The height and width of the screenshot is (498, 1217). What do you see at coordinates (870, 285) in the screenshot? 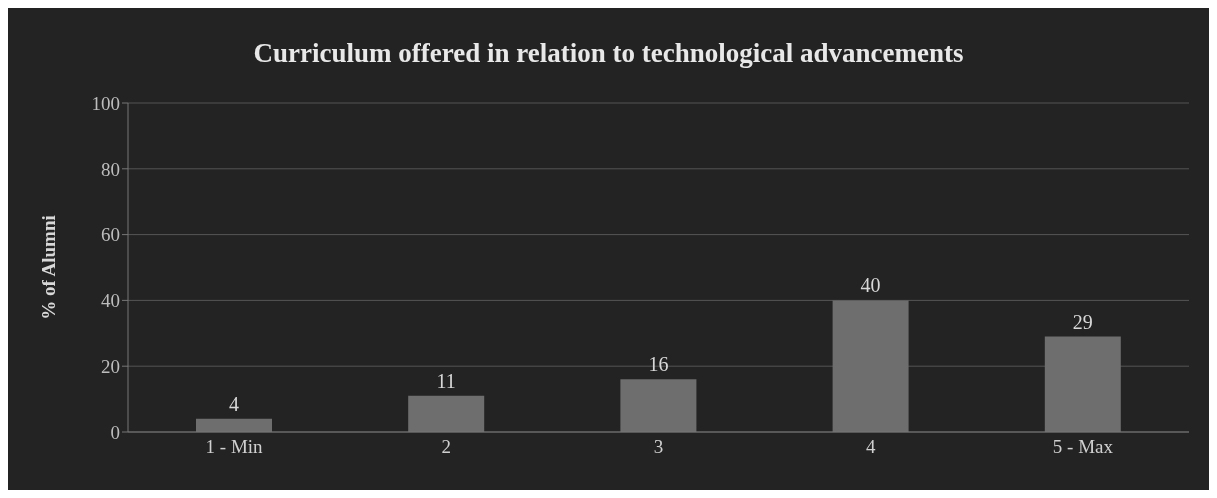
I see `data-label: 40` at bounding box center [870, 285].